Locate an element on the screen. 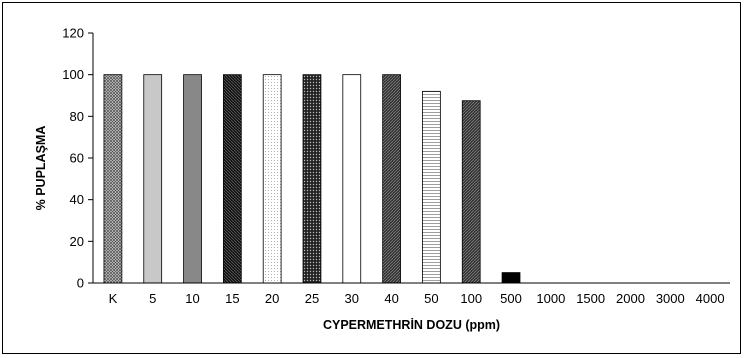 The image size is (745, 358). x-tick-label: 30 is located at coordinates (352, 298).